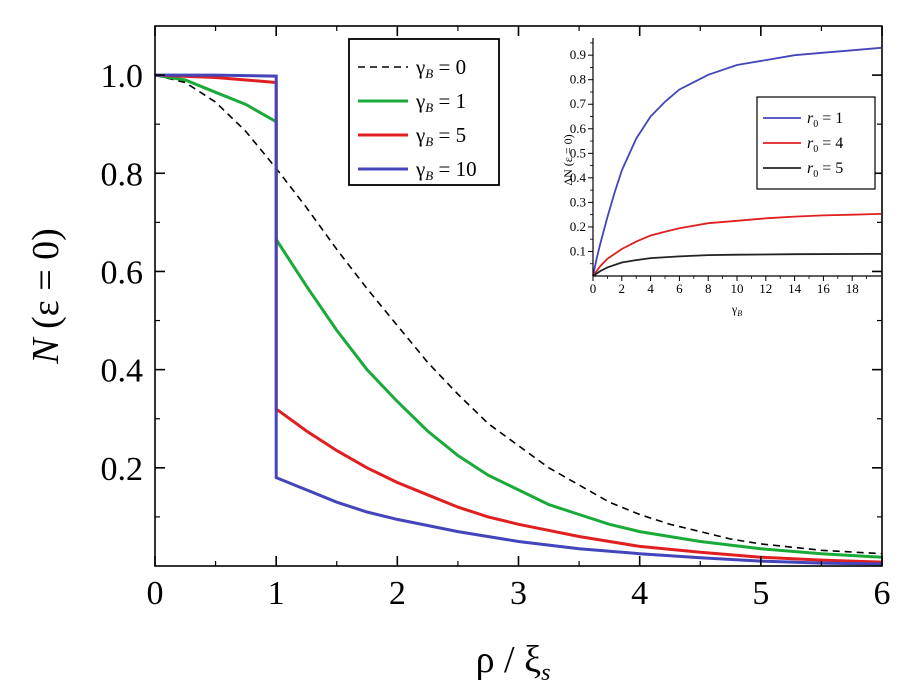 The height and width of the screenshot is (697, 917). Describe the element at coordinates (578, 226) in the screenshot. I see `inset-y-tick-label: 0.2` at that location.